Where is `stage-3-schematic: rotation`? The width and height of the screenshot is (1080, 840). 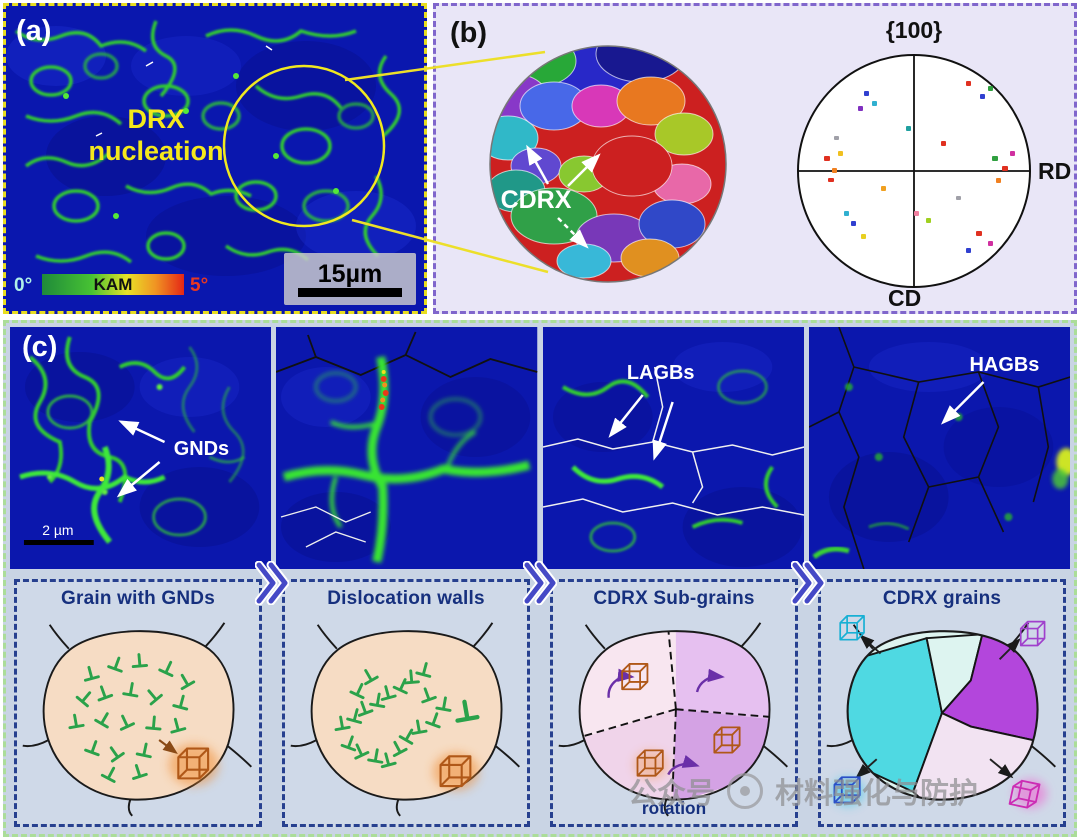 stage-3-schematic: rotation is located at coordinates (673, 720).